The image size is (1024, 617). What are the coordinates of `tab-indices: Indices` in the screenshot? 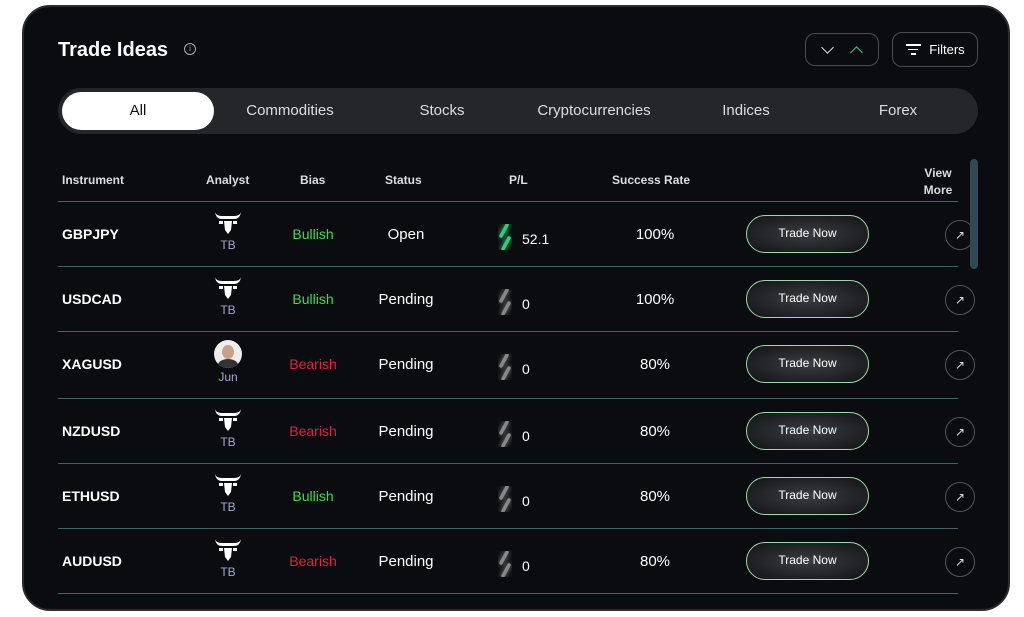 It's located at (746, 110).